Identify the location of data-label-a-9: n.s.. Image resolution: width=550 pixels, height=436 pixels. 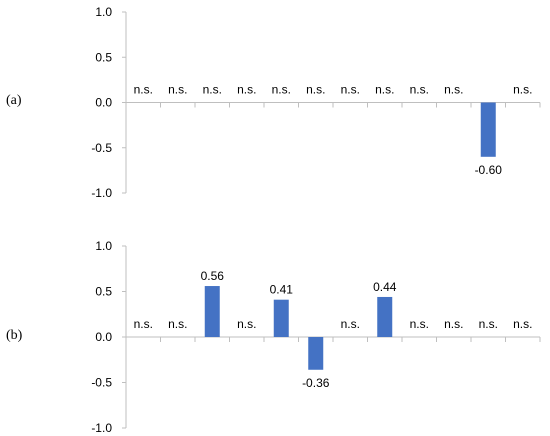
(453, 90).